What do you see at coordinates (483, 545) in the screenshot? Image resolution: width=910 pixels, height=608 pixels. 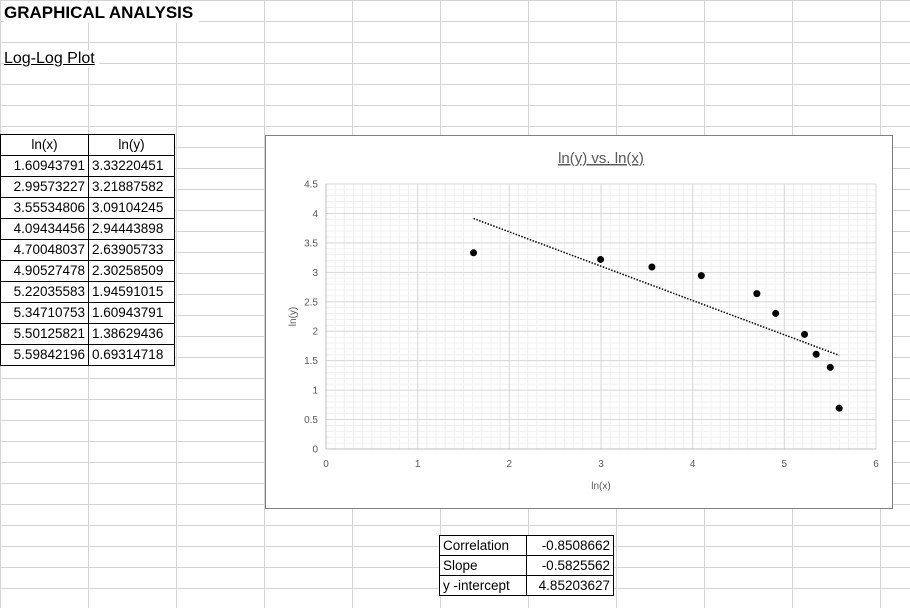 I see `stat-label-correlation: Correlation` at bounding box center [483, 545].